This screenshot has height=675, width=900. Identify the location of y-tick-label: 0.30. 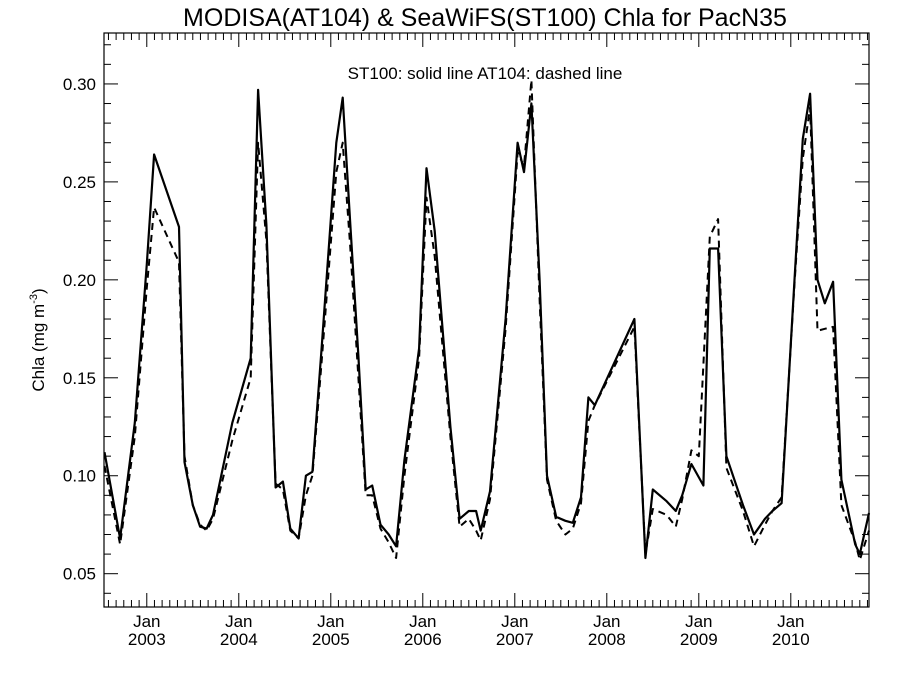
(79, 84).